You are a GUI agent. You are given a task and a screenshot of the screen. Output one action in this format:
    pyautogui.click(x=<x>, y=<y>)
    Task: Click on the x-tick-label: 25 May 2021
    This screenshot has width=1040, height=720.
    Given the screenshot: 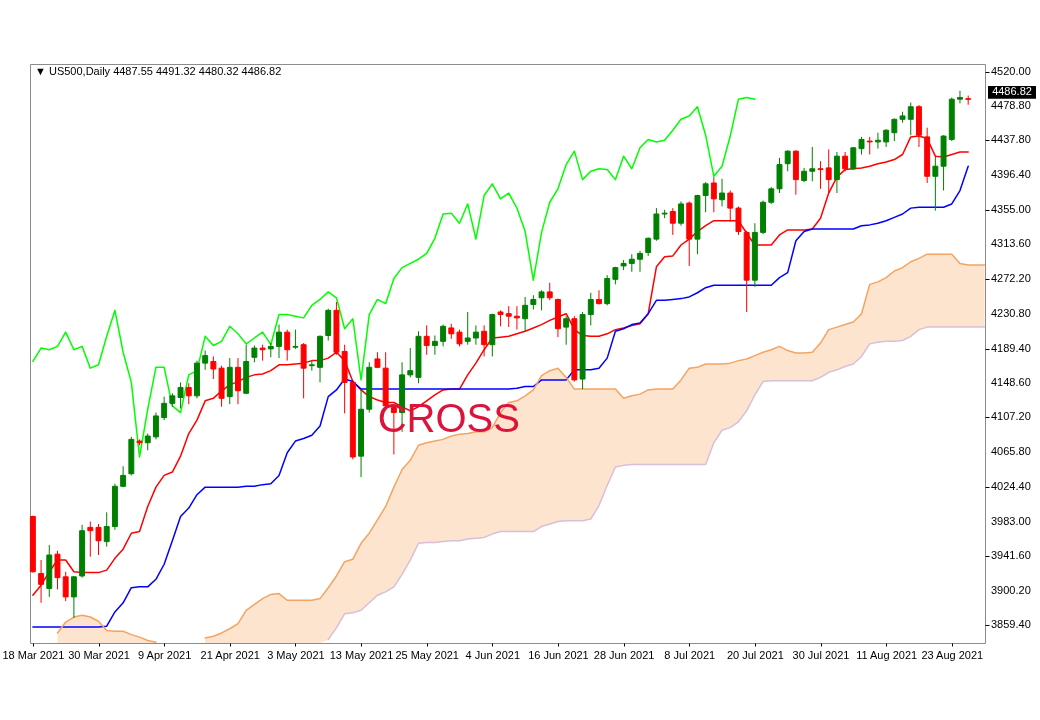 What is the action you would take?
    pyautogui.click(x=427, y=654)
    